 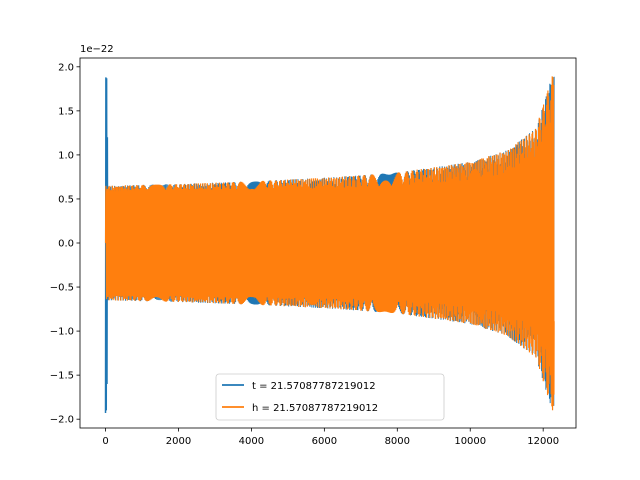 What do you see at coordinates (62, 332) in the screenshot?
I see `y-tick-label: −1.0` at bounding box center [62, 332].